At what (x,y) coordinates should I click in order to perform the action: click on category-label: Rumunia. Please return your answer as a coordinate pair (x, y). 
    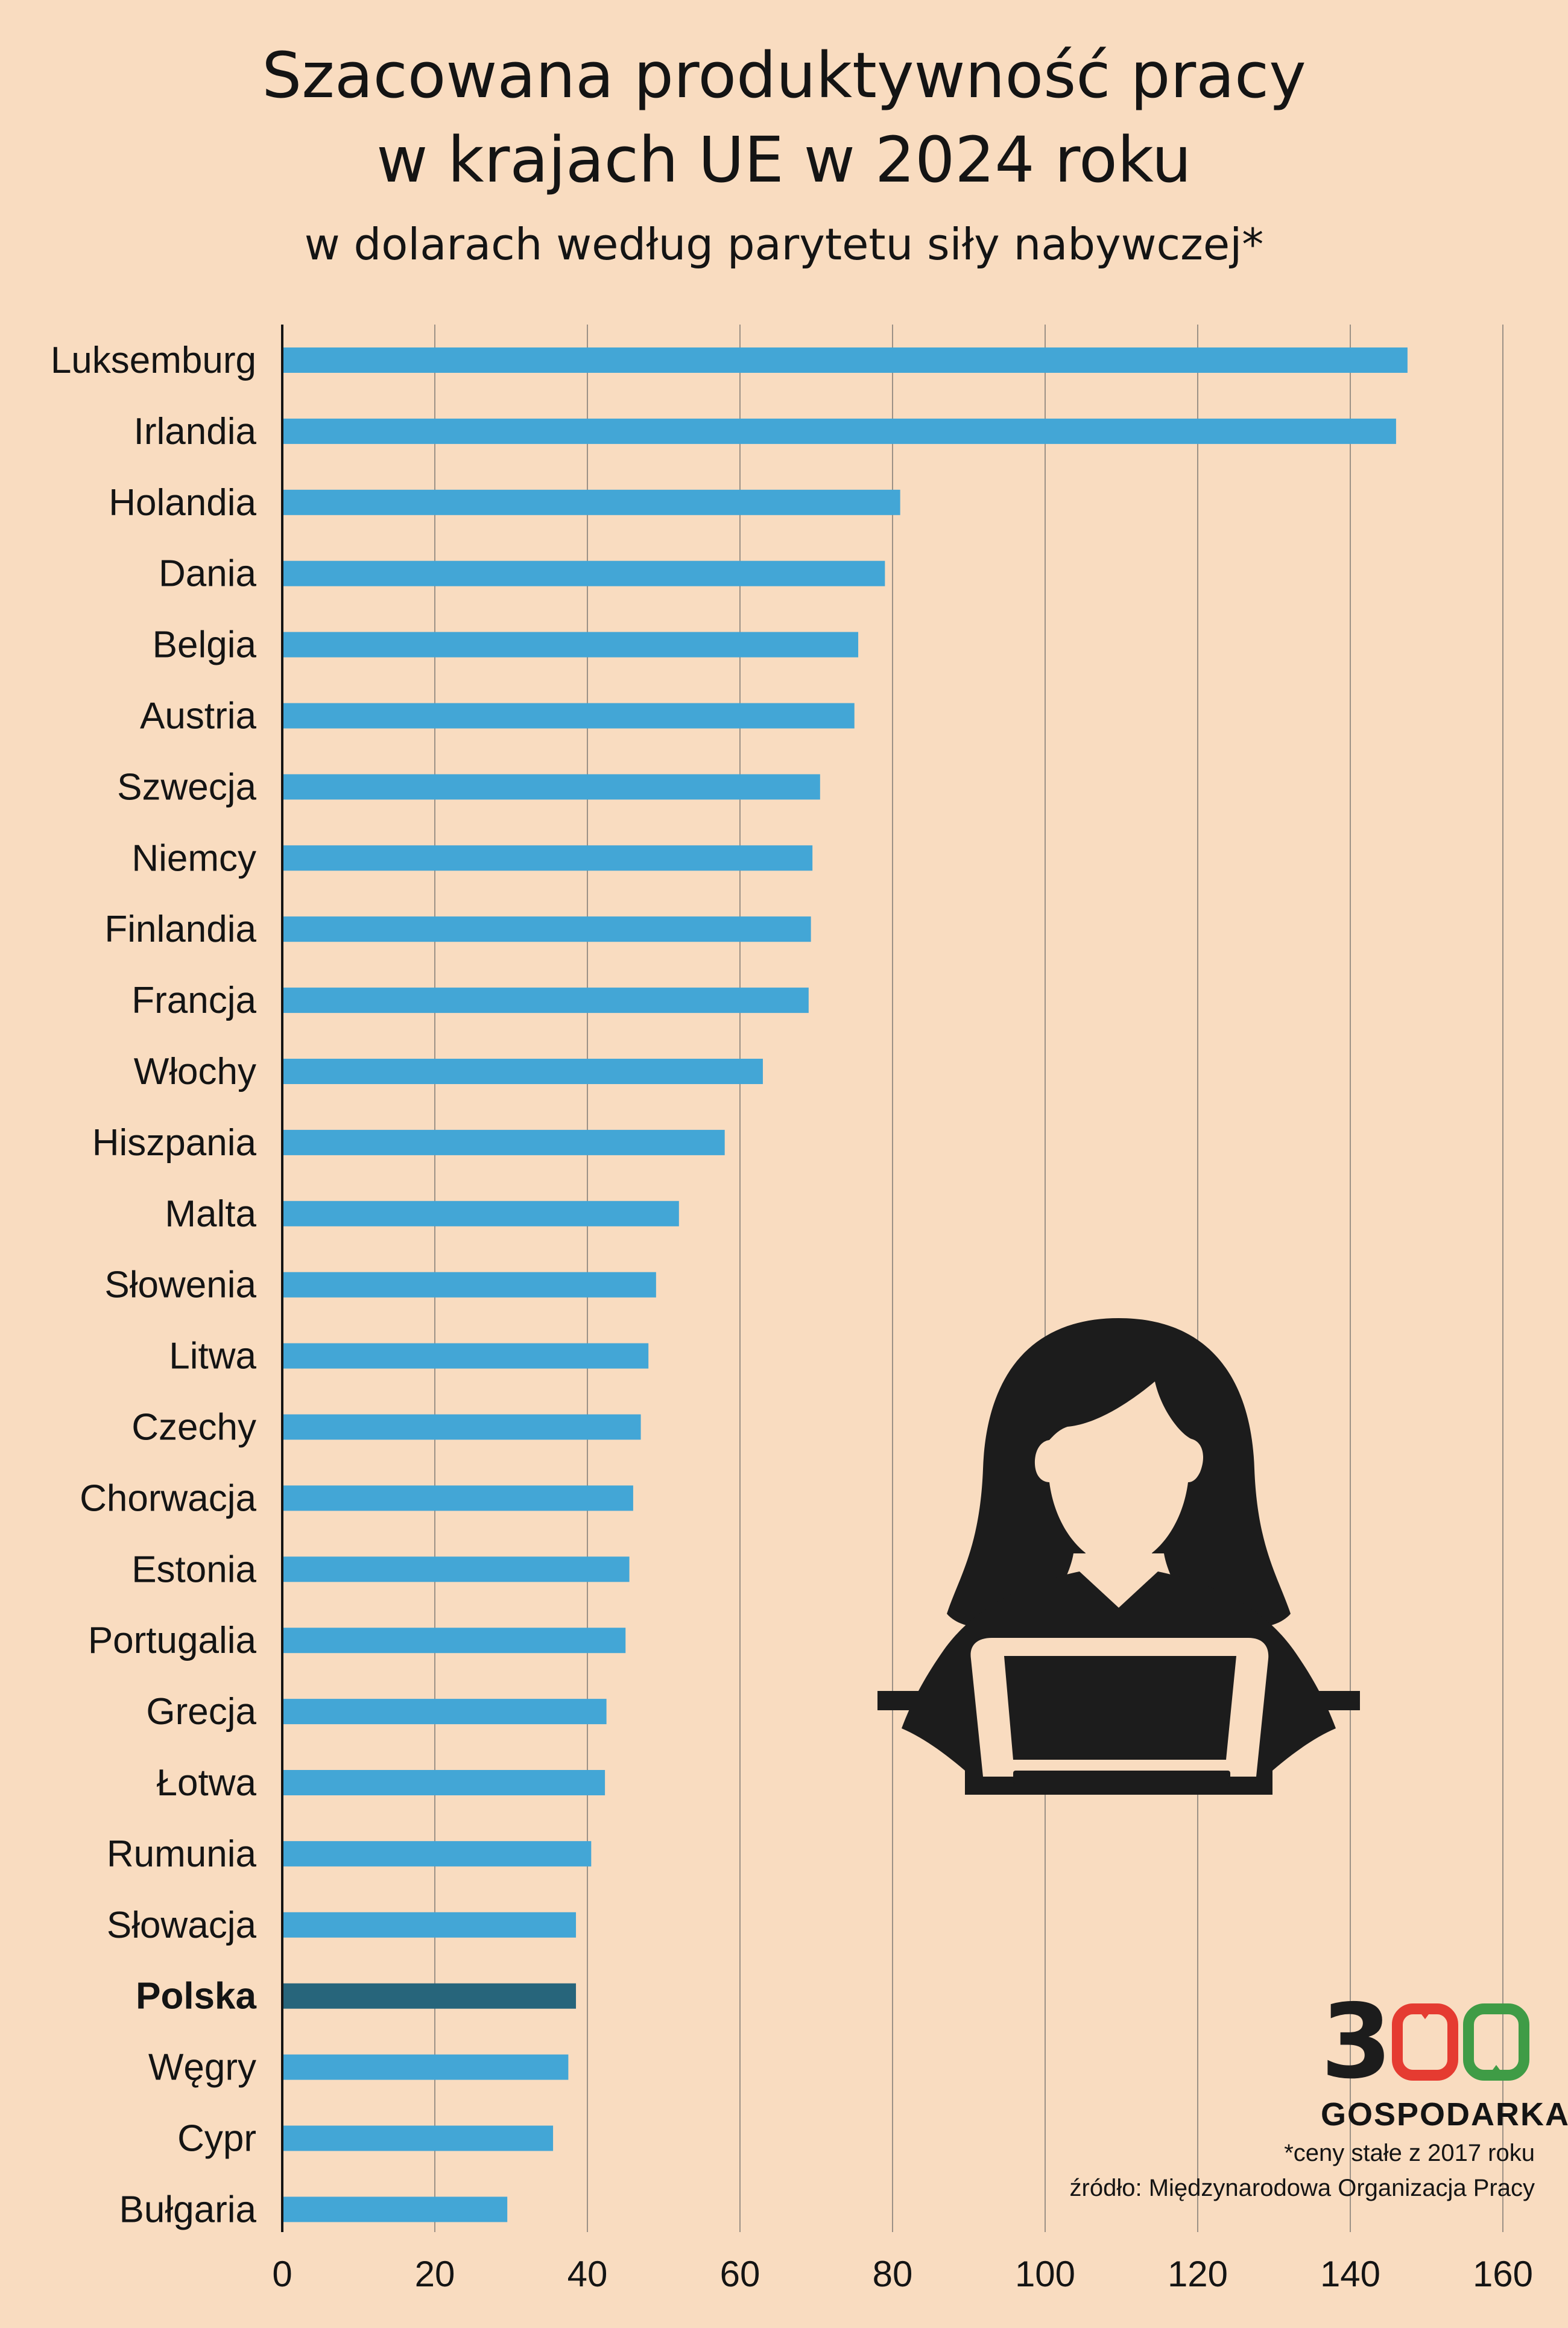
    Looking at the image, I should click on (182, 1854).